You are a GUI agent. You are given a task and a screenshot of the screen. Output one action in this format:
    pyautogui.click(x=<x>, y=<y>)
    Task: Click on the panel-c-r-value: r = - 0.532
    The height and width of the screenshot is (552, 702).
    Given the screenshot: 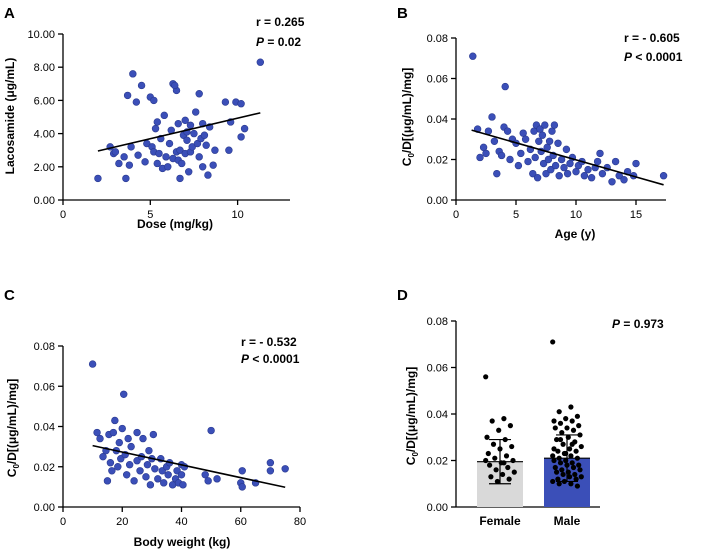 What is the action you would take?
    pyautogui.click(x=269, y=342)
    